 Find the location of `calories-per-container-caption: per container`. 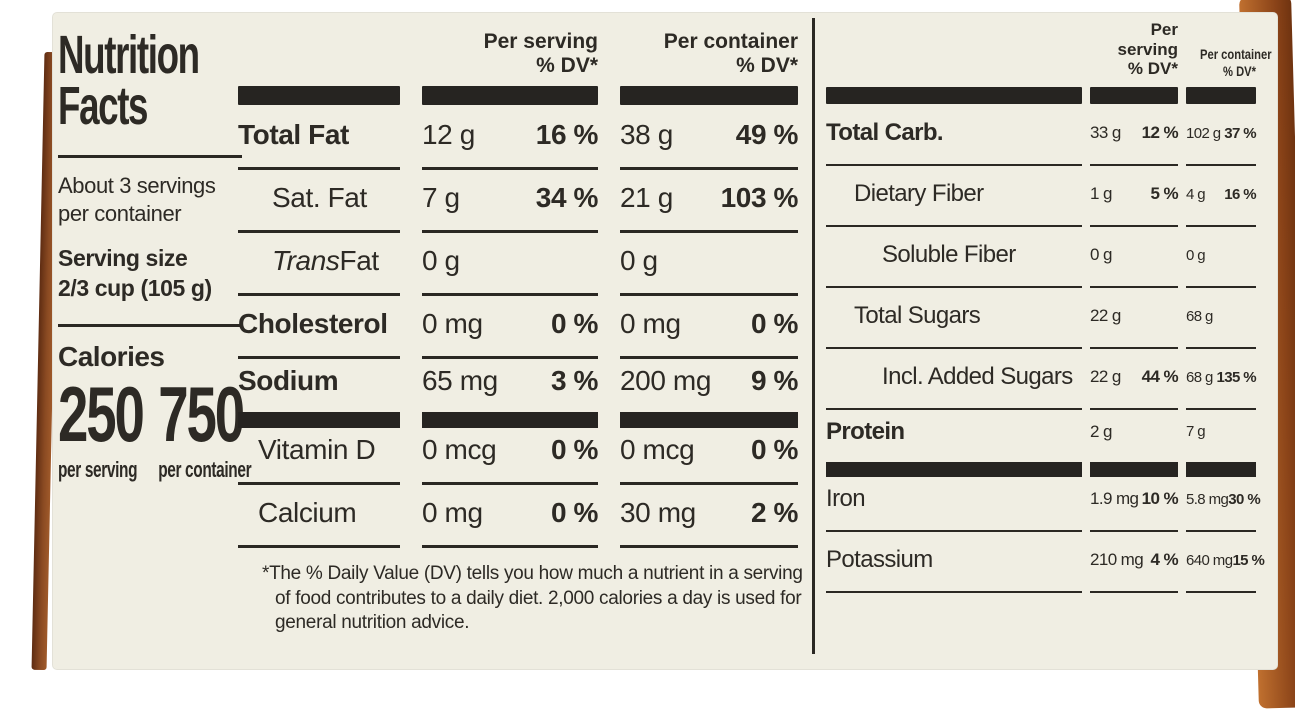

calories-per-container-caption: per container is located at coordinates (205, 469).